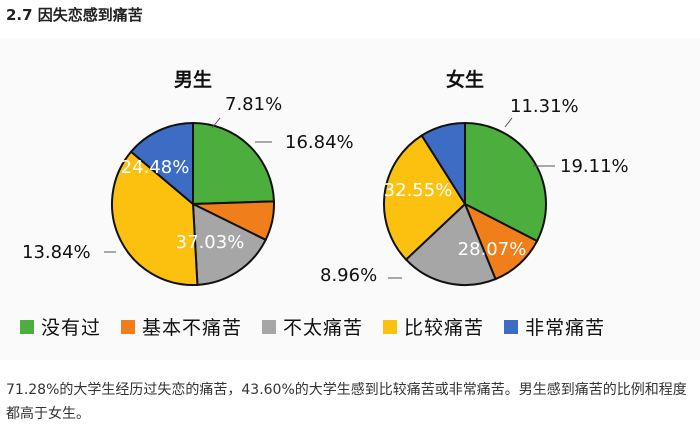  I want to click on legend-label: 不太痛苦, so click(323, 328).